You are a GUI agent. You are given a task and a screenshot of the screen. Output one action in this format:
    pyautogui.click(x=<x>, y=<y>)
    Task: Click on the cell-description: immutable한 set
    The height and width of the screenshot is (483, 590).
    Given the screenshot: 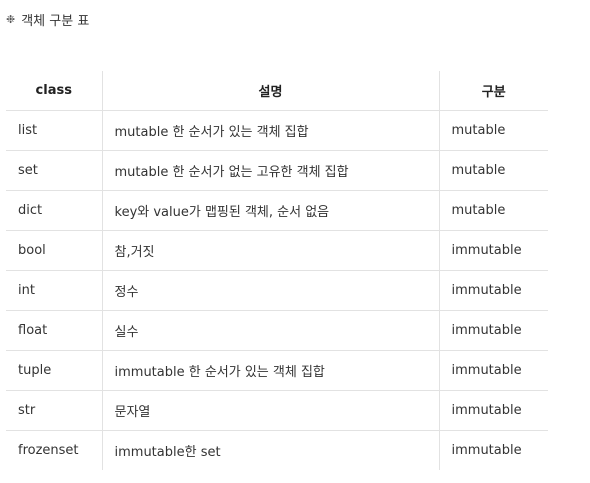 What is the action you would take?
    pyautogui.click(x=270, y=450)
    